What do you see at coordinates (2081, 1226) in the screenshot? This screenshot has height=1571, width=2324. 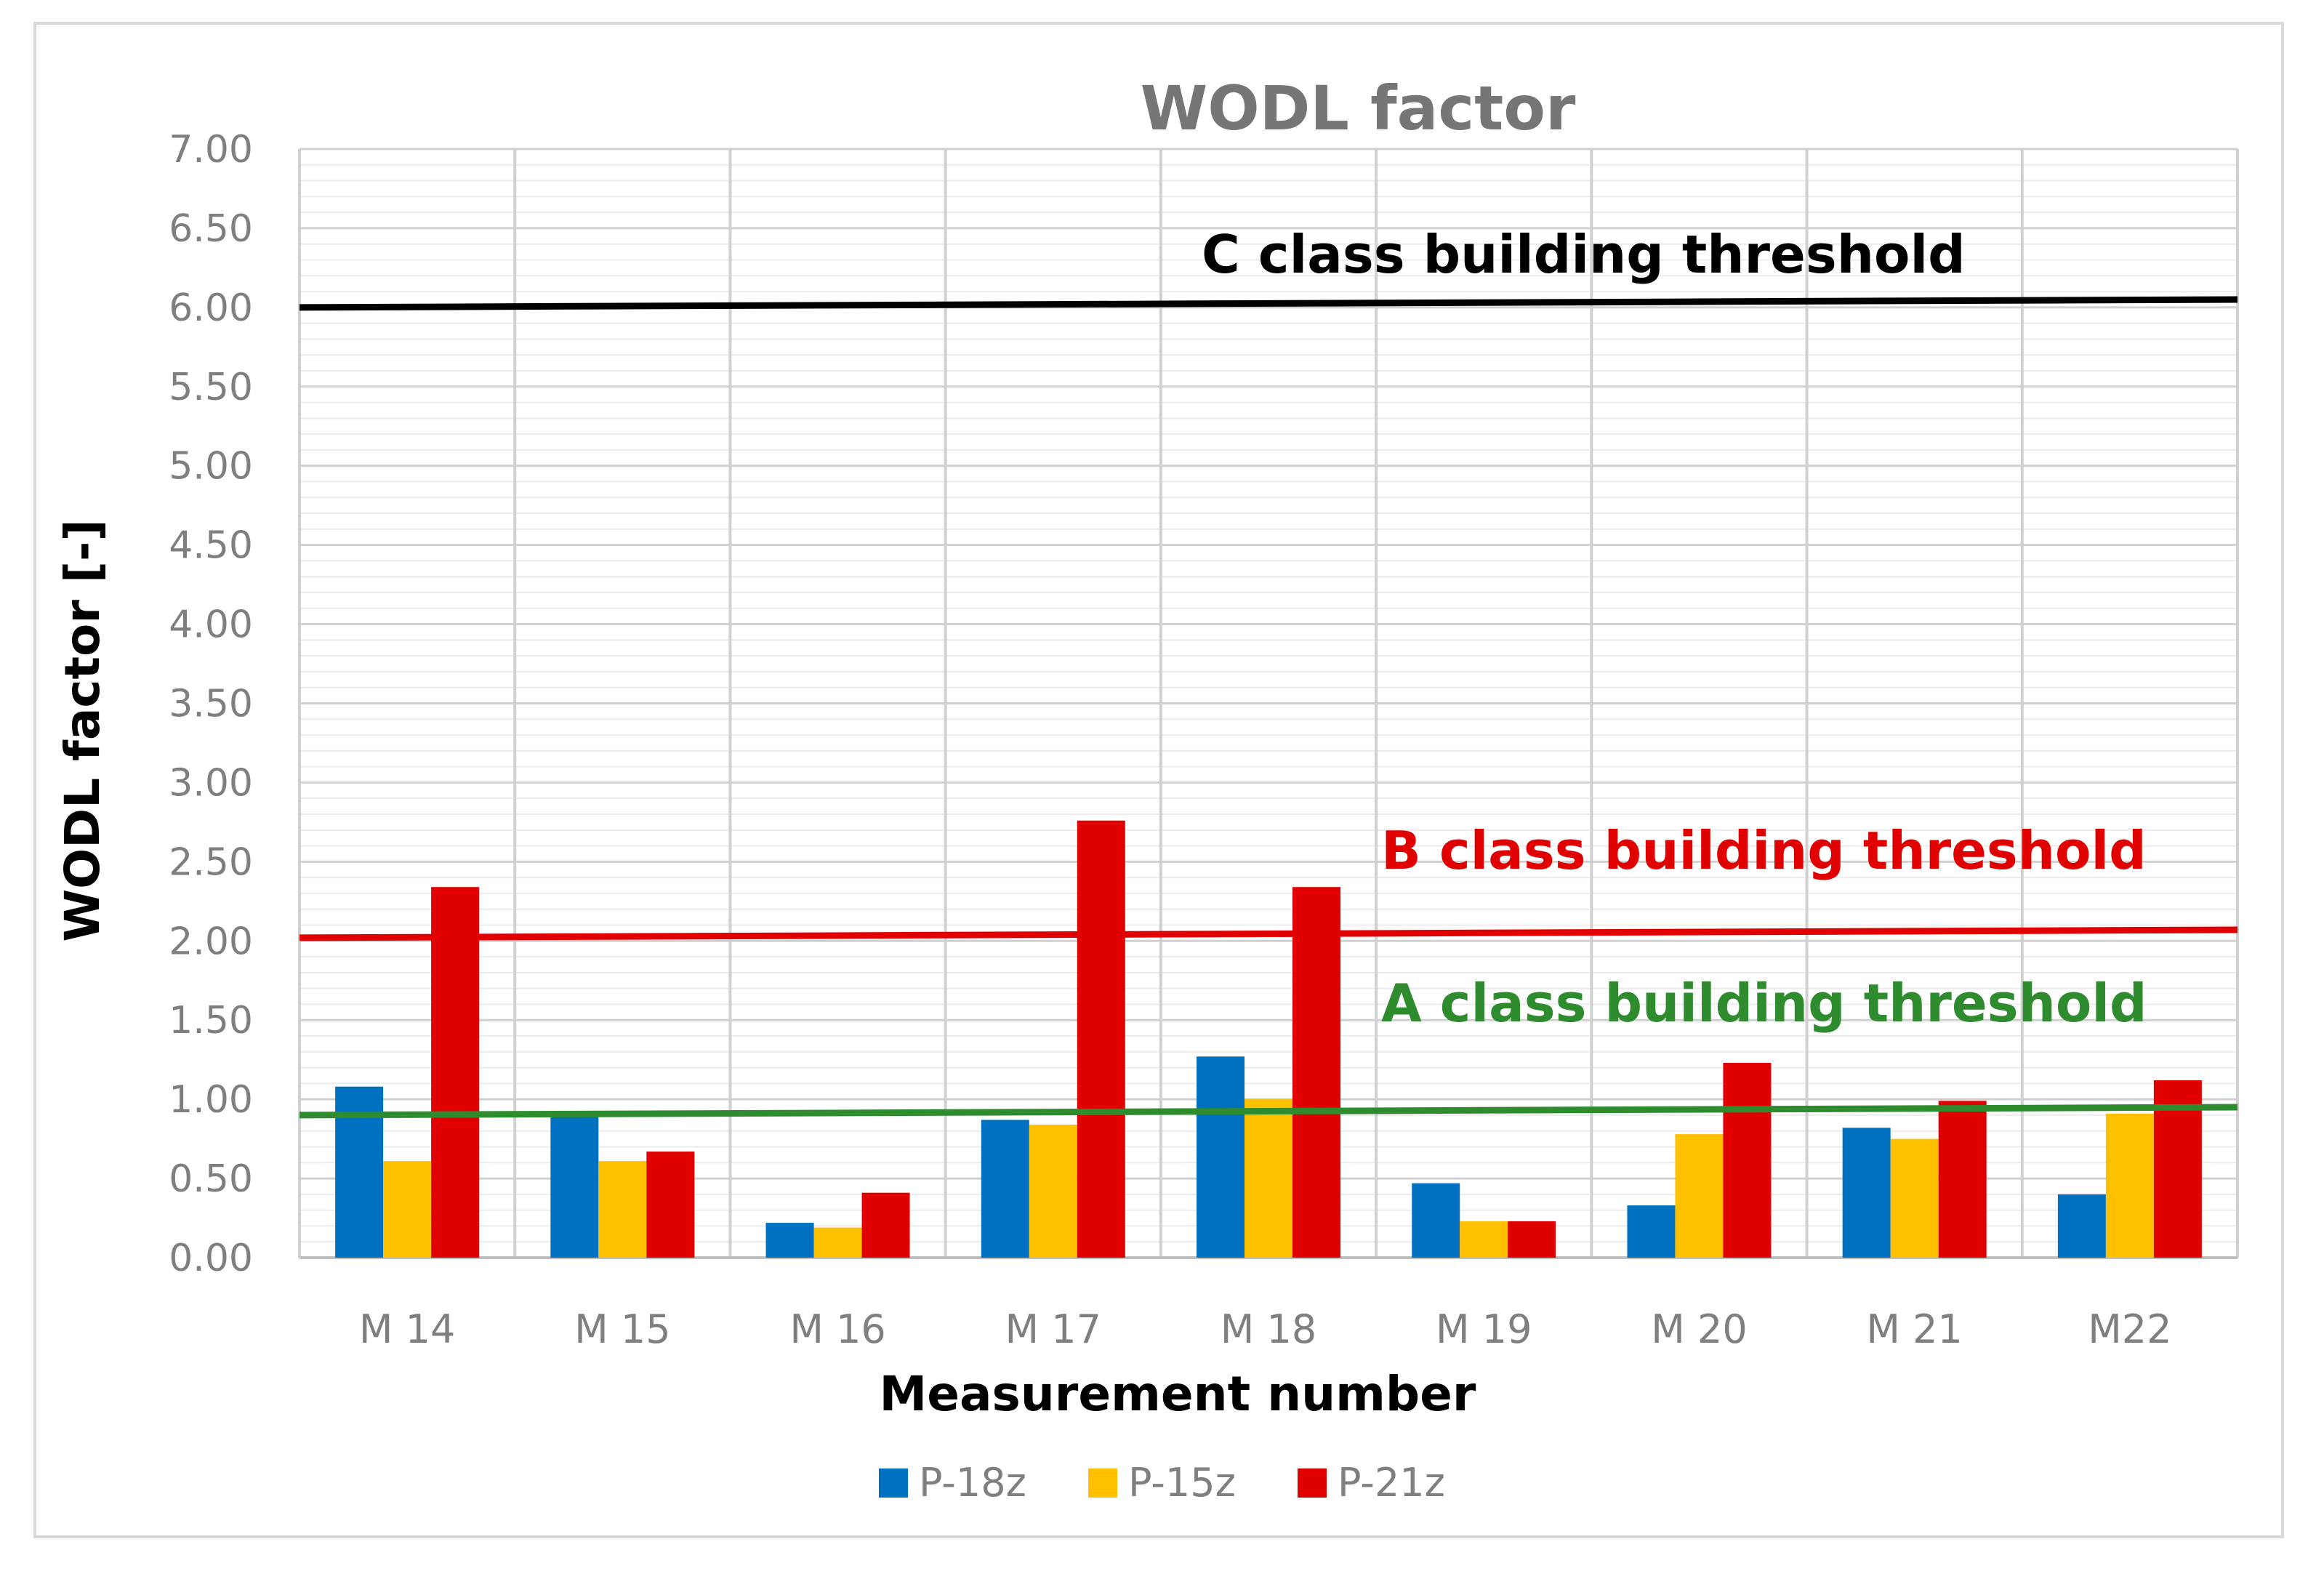 I see `bar-p-18z-m22` at bounding box center [2081, 1226].